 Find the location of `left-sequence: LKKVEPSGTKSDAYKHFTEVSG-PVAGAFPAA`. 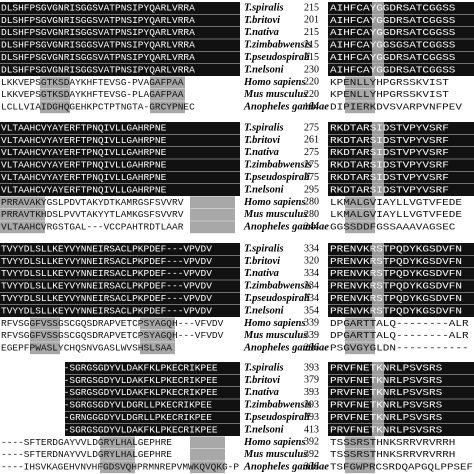

left-sequence: LKKVEPSGTKSDAYKHFTEVSG-PVAGAFPAA is located at coordinates (92, 83).